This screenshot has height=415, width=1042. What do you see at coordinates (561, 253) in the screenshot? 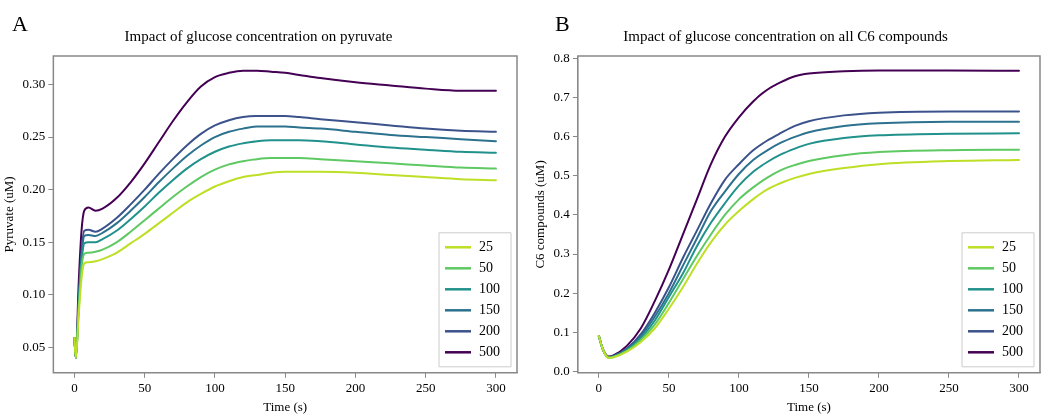
I see `y-tick-label: 0.3` at bounding box center [561, 253].